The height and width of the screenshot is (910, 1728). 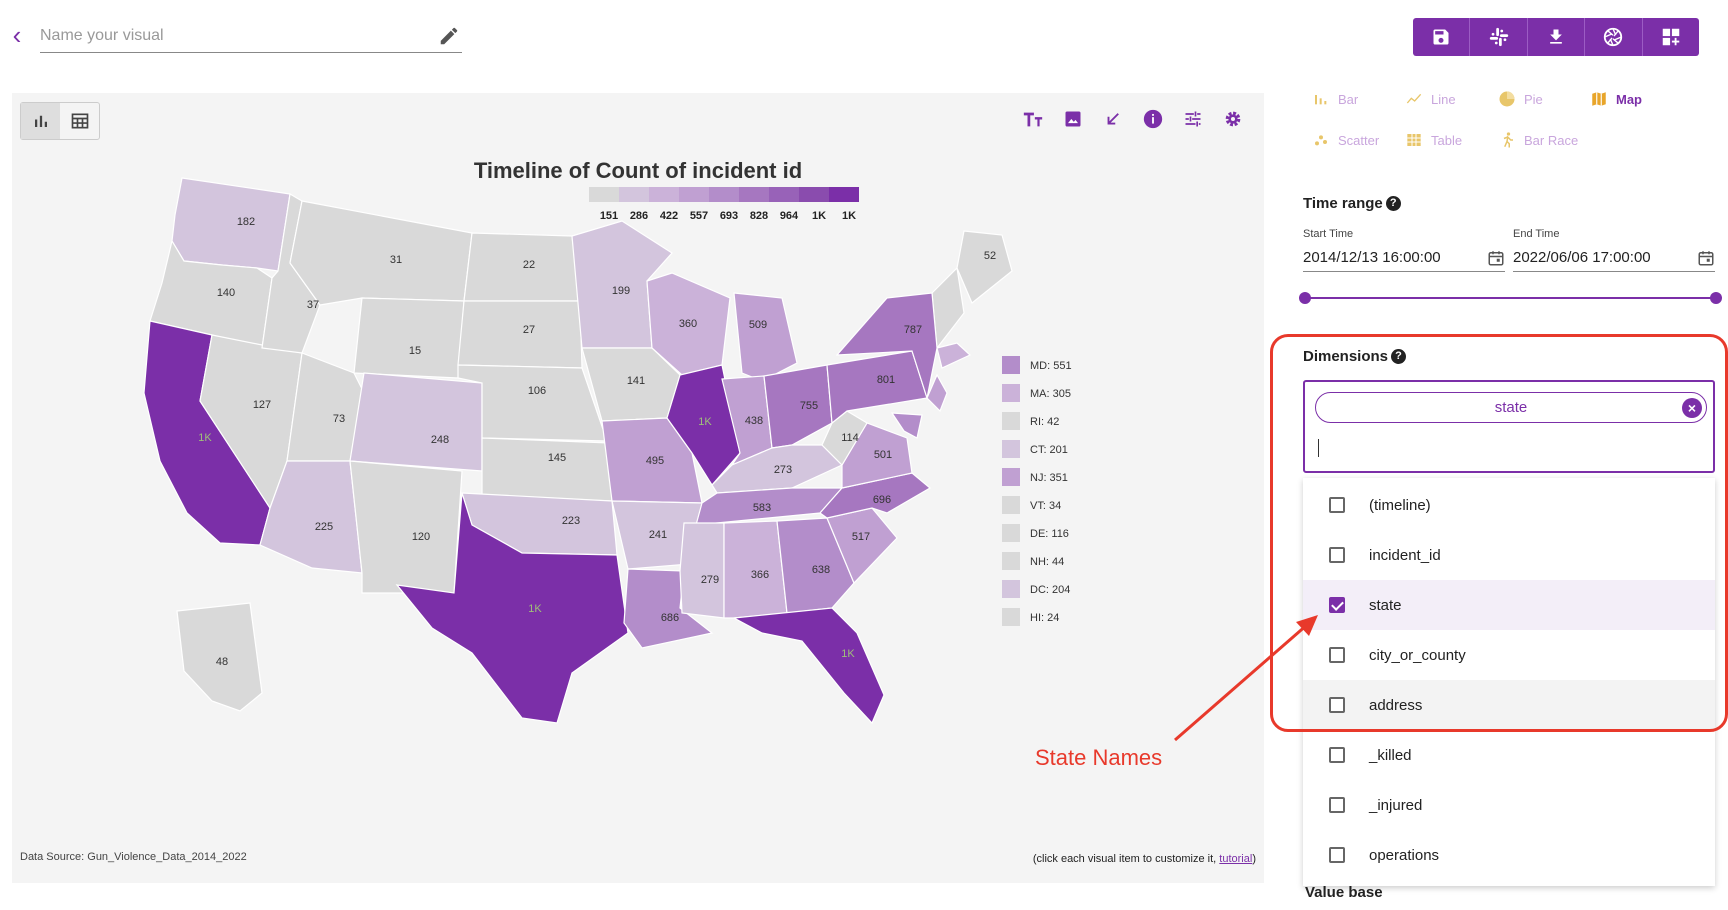 What do you see at coordinates (1509, 705) in the screenshot?
I see `option-address: address` at bounding box center [1509, 705].